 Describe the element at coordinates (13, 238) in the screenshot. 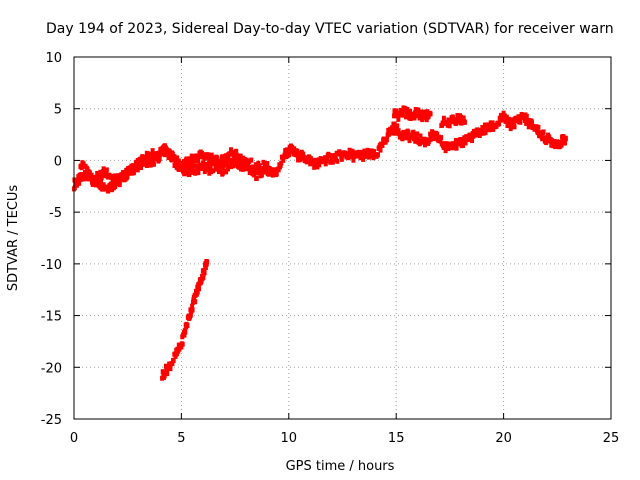

I see `y-axis-label: SDTVAR / TECUs` at that location.